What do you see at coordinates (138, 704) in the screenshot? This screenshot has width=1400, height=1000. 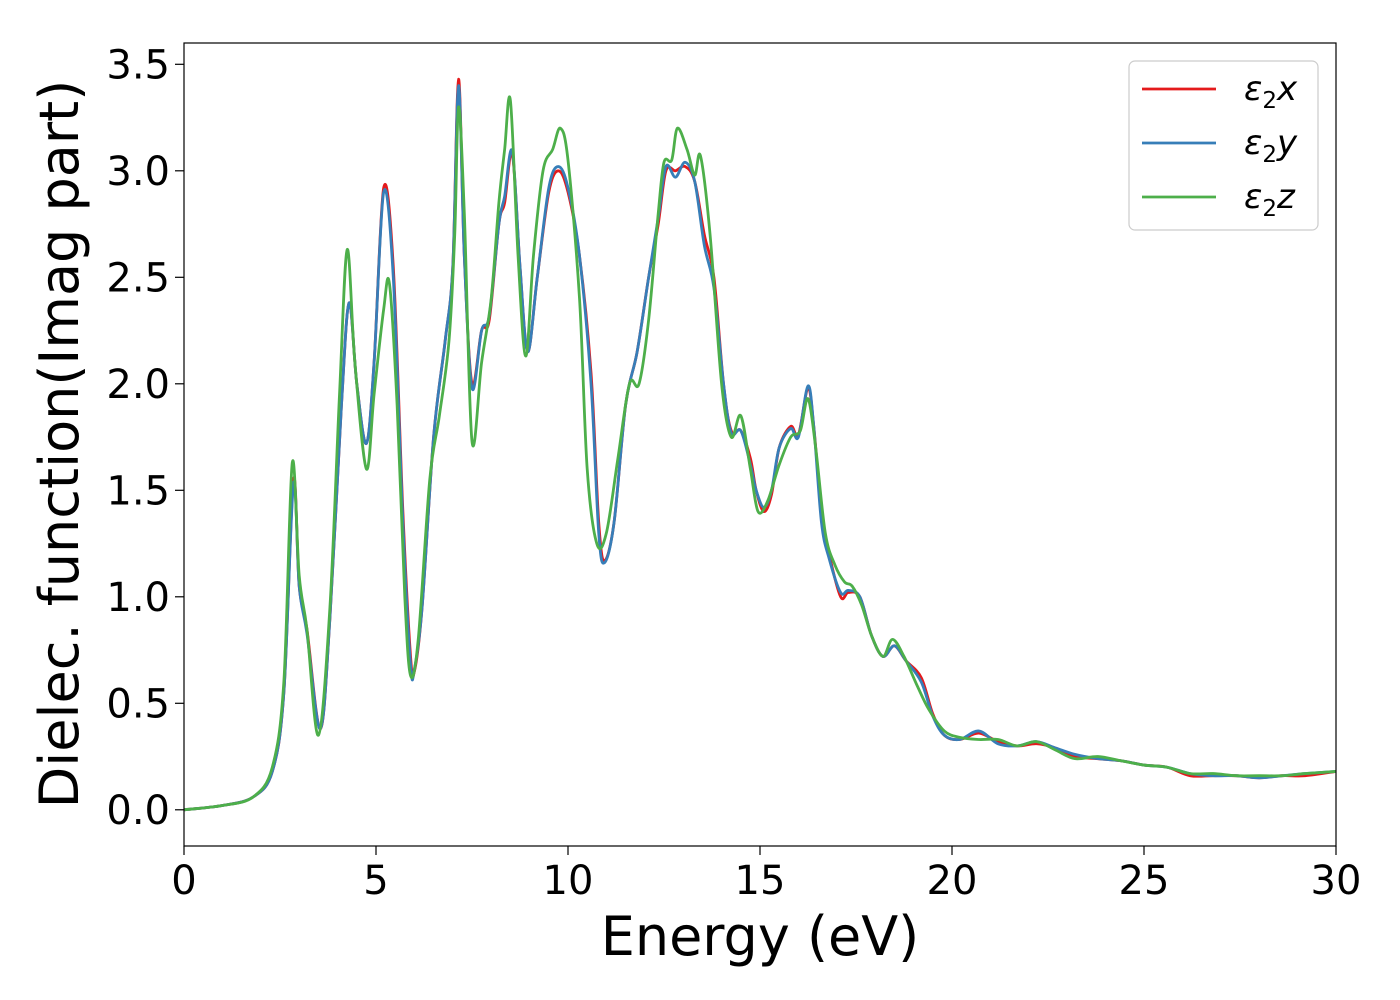 I see `y-tick-label: 0.5` at bounding box center [138, 704].